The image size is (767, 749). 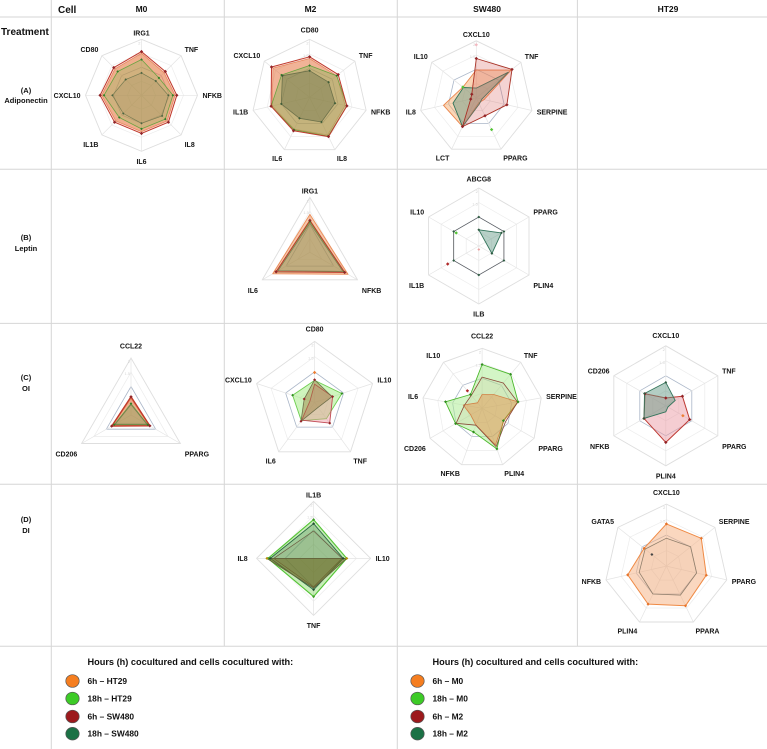 What do you see at coordinates (108, 681) in the screenshot?
I see `svg-text: 6h – HT29` at bounding box center [108, 681].